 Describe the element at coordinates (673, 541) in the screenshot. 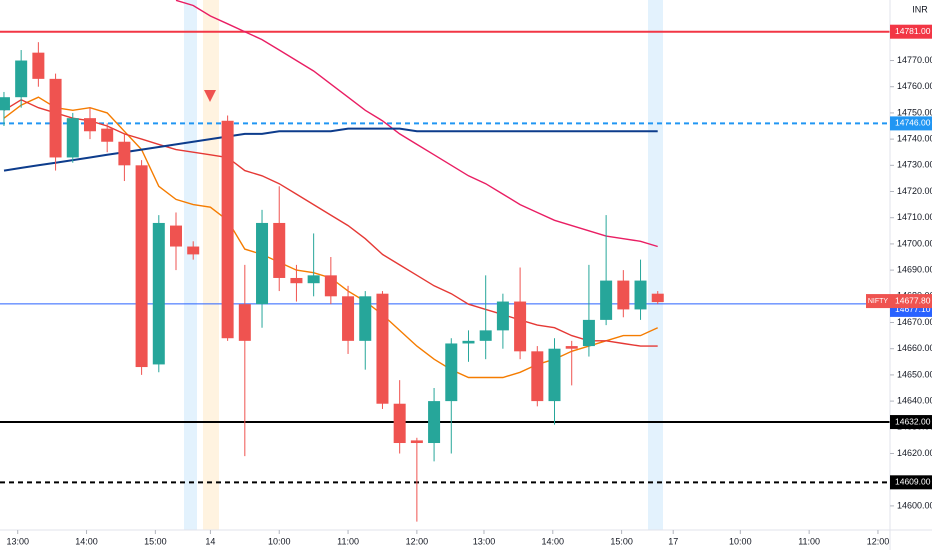

I see `x-tick-label: 17` at that location.